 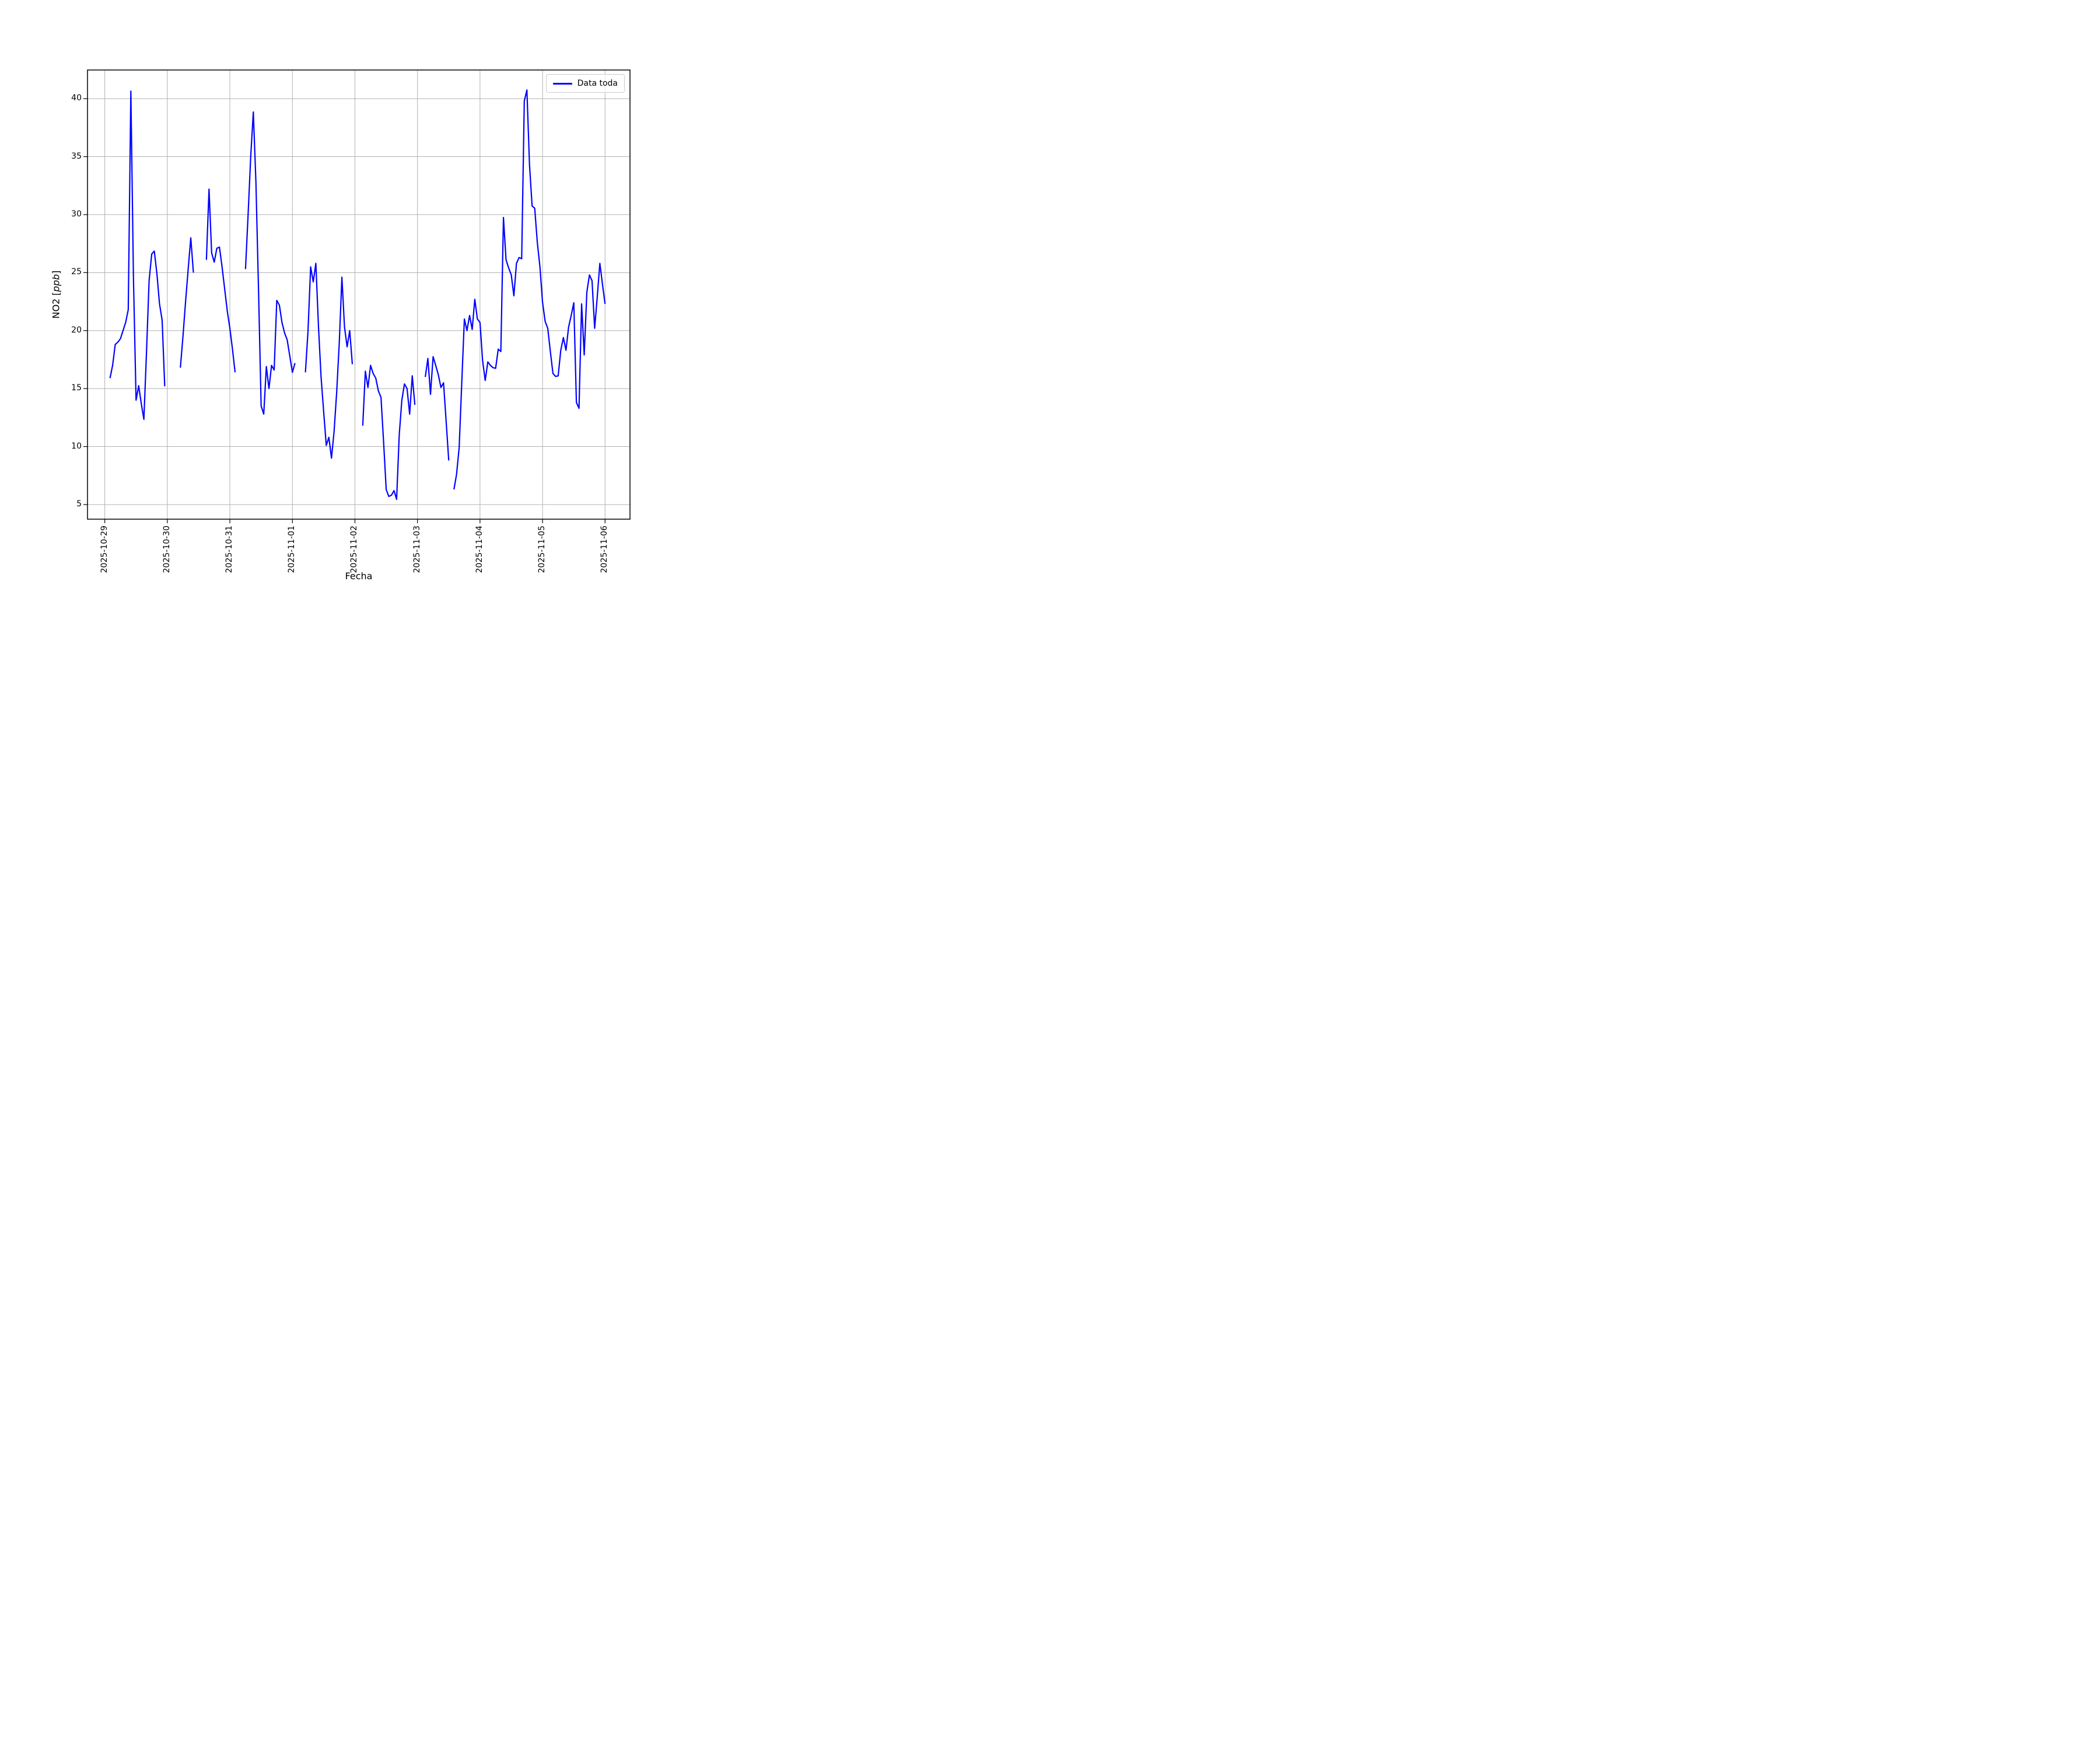 I want to click on x-tick-label: 2025-11-03, so click(x=417, y=549).